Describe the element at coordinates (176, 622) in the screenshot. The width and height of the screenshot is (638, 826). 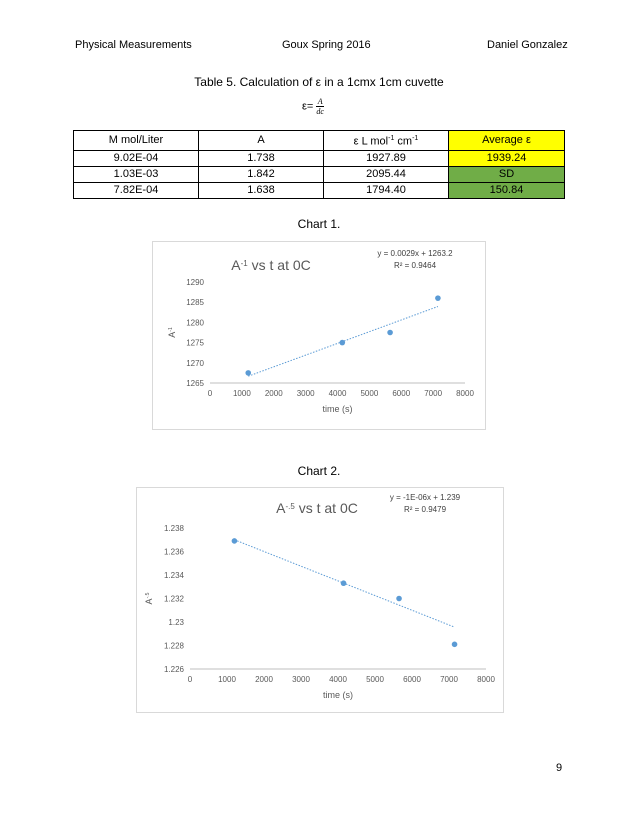
I see `y-tick-label: 1.23` at that location.